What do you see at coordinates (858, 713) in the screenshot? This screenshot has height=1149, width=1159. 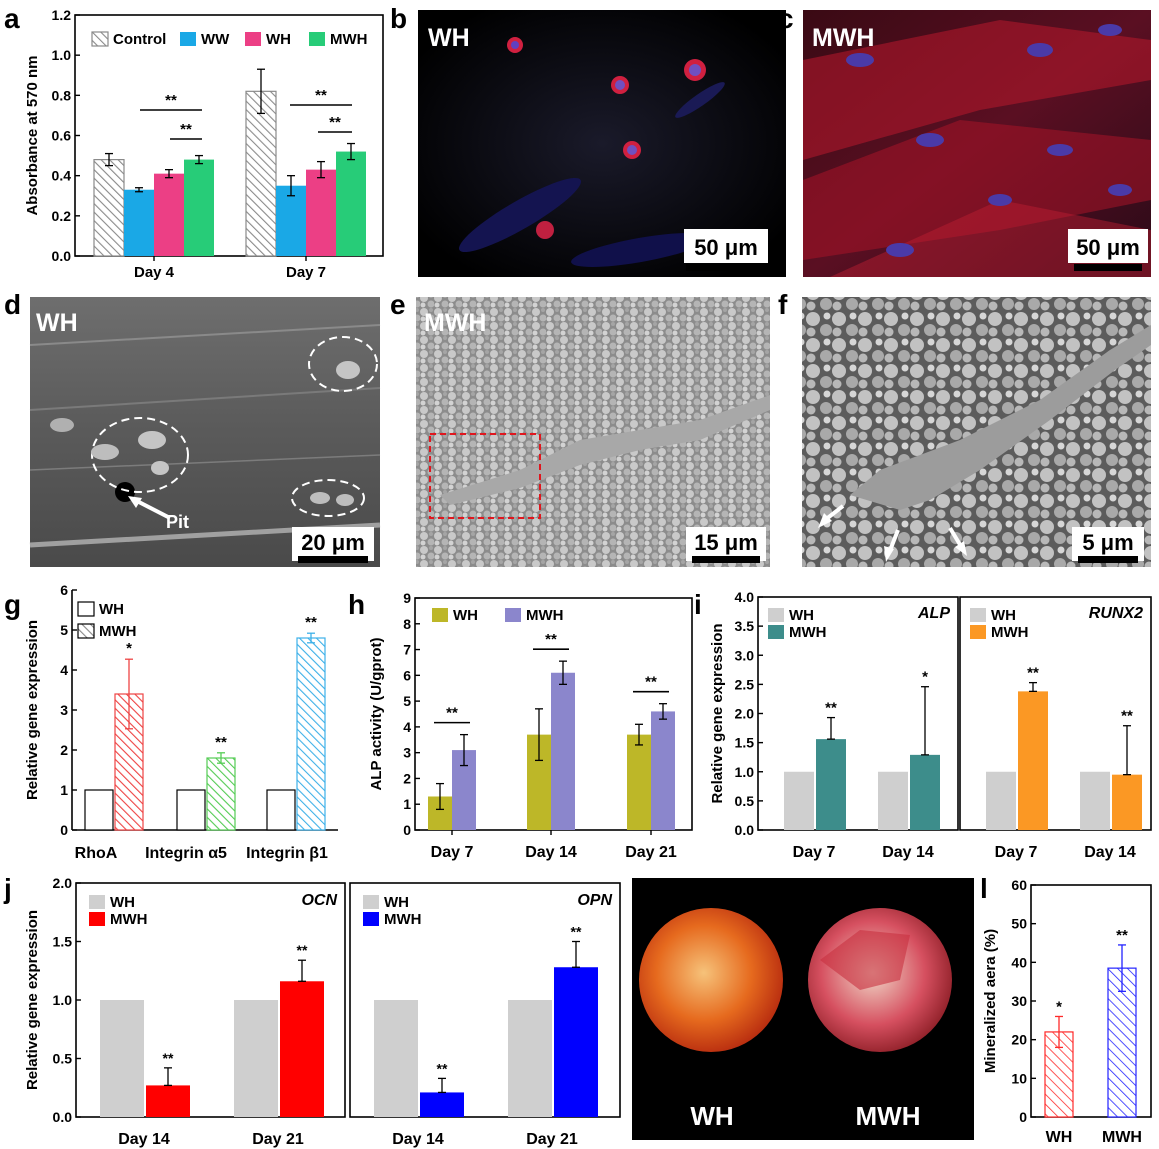 I see `chart-i-subplot-frame` at bounding box center [858, 713].